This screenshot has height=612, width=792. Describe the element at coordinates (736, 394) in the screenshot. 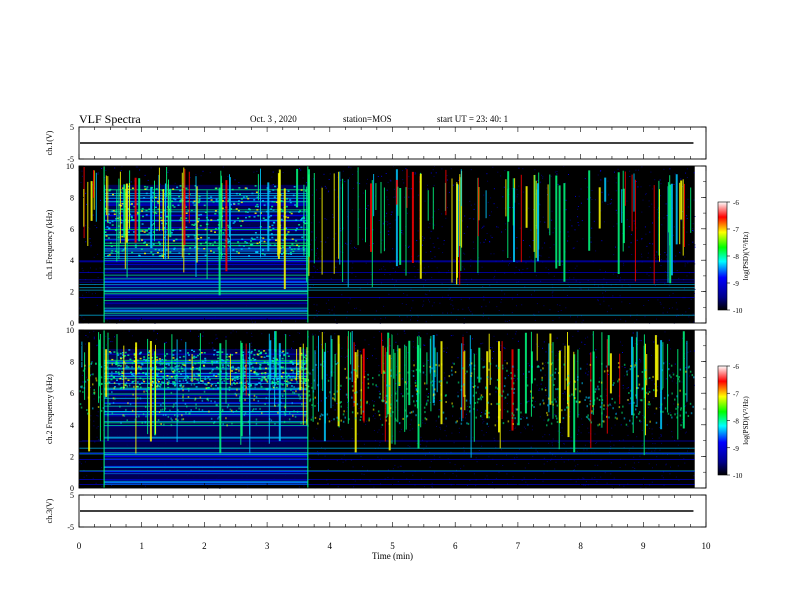

I see `ch2-spectrogram-colorbar-tick-label: -7` at that location.